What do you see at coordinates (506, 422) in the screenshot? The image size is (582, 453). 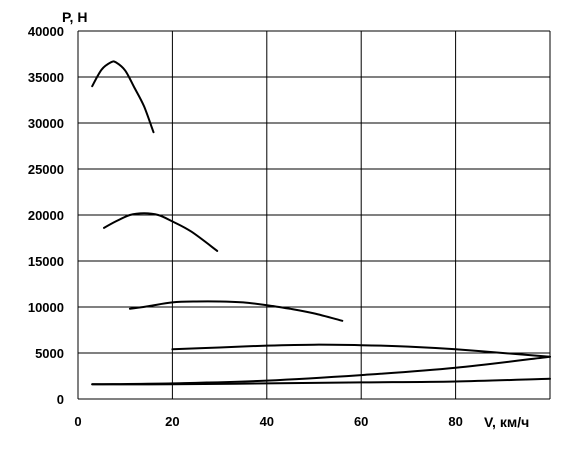 I see `x-axis-label: V, км/ч` at bounding box center [506, 422].